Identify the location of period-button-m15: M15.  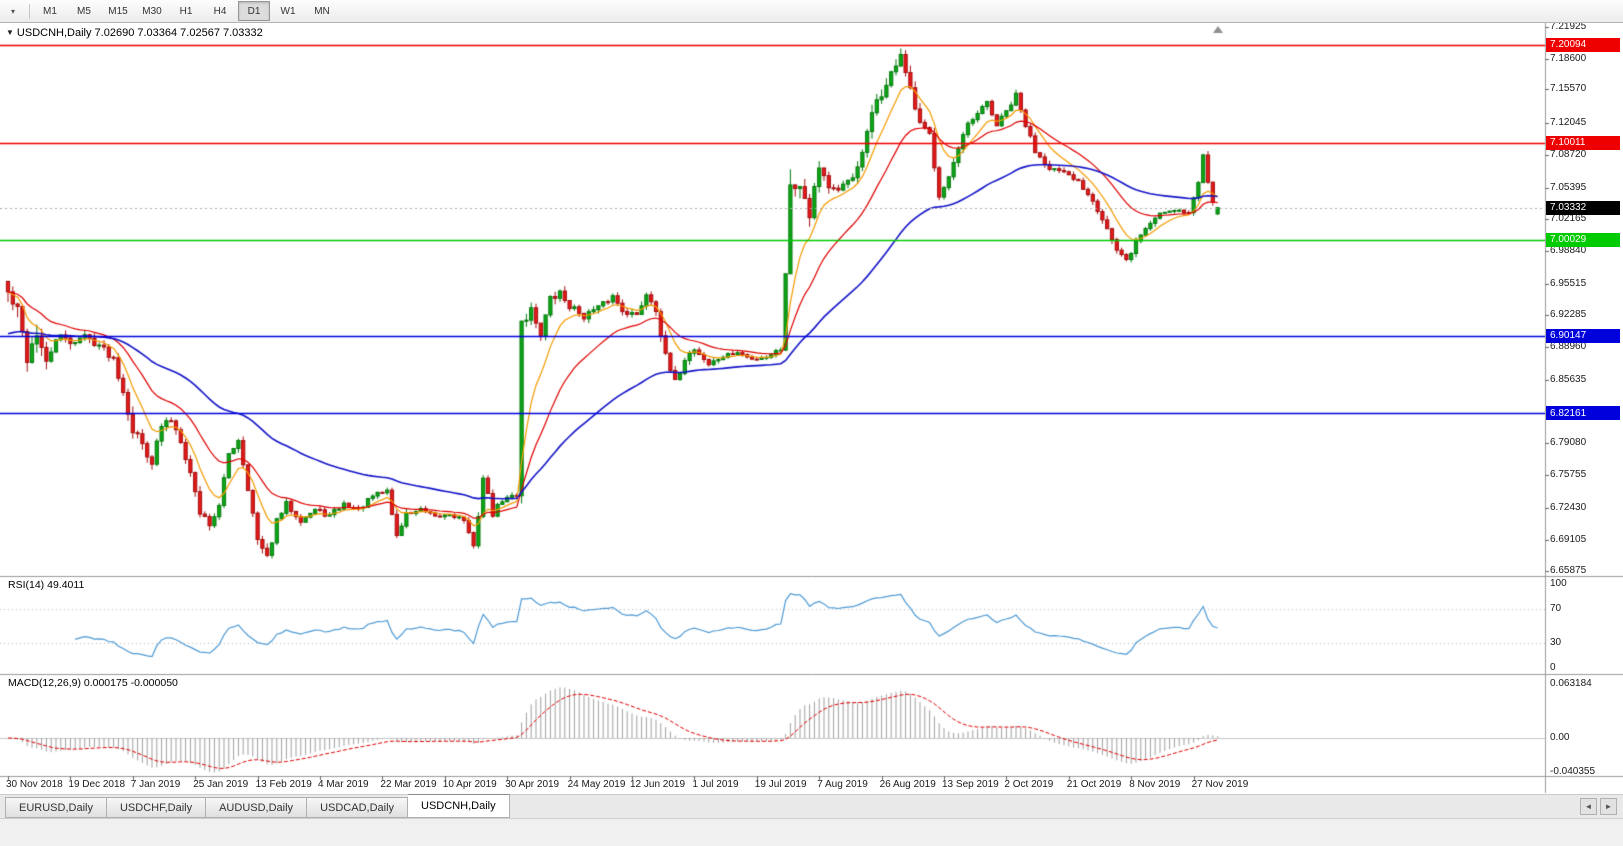
(118, 11).